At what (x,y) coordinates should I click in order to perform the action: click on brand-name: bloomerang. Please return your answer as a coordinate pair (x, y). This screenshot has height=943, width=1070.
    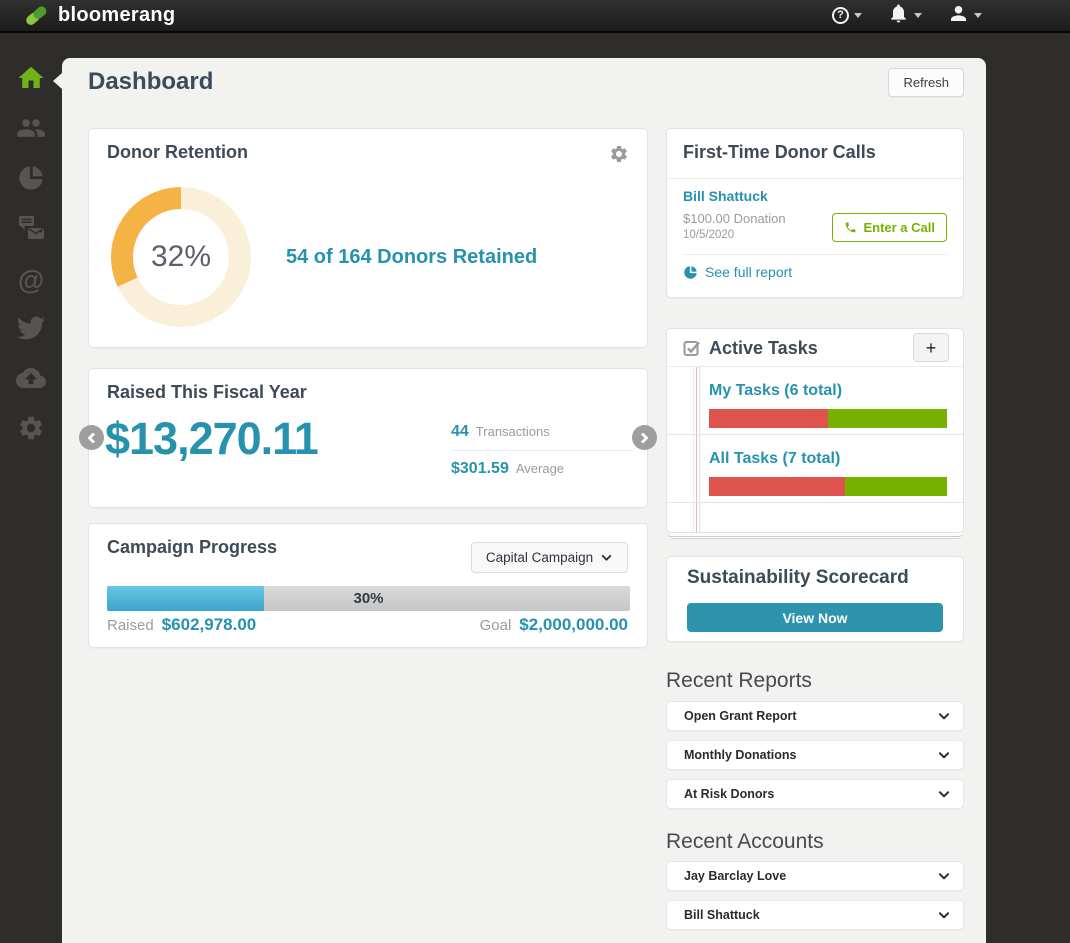
    Looking at the image, I should click on (117, 15).